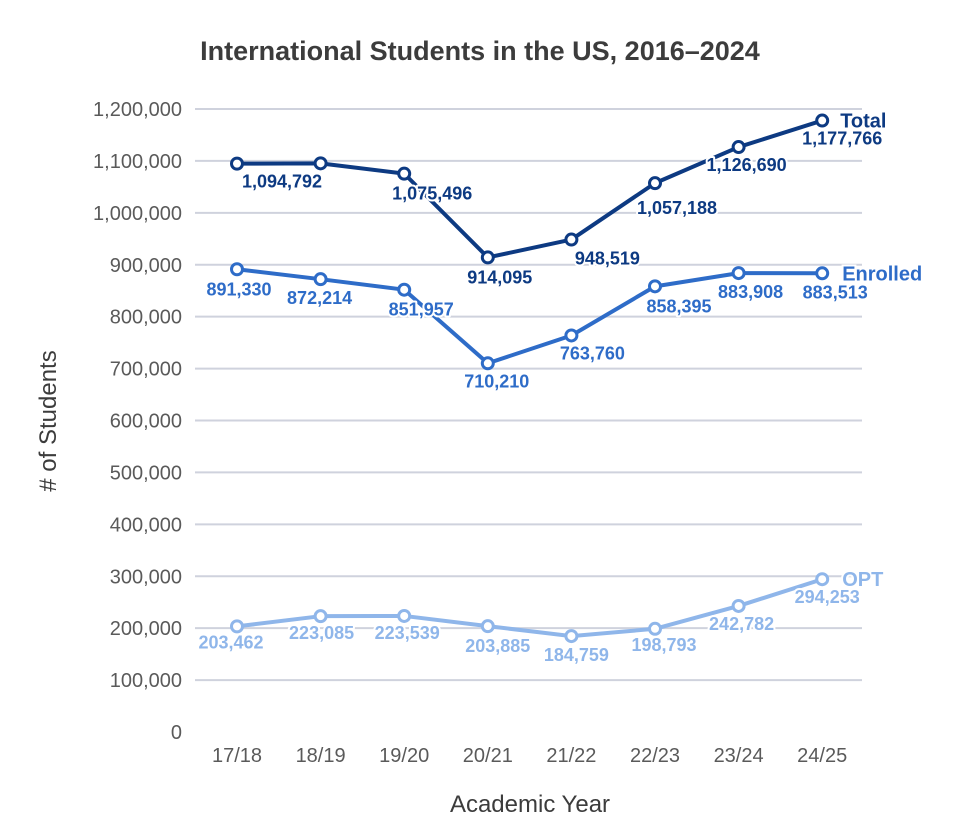 This screenshot has height=836, width=960. I want to click on data-label: 851,957, so click(421, 310).